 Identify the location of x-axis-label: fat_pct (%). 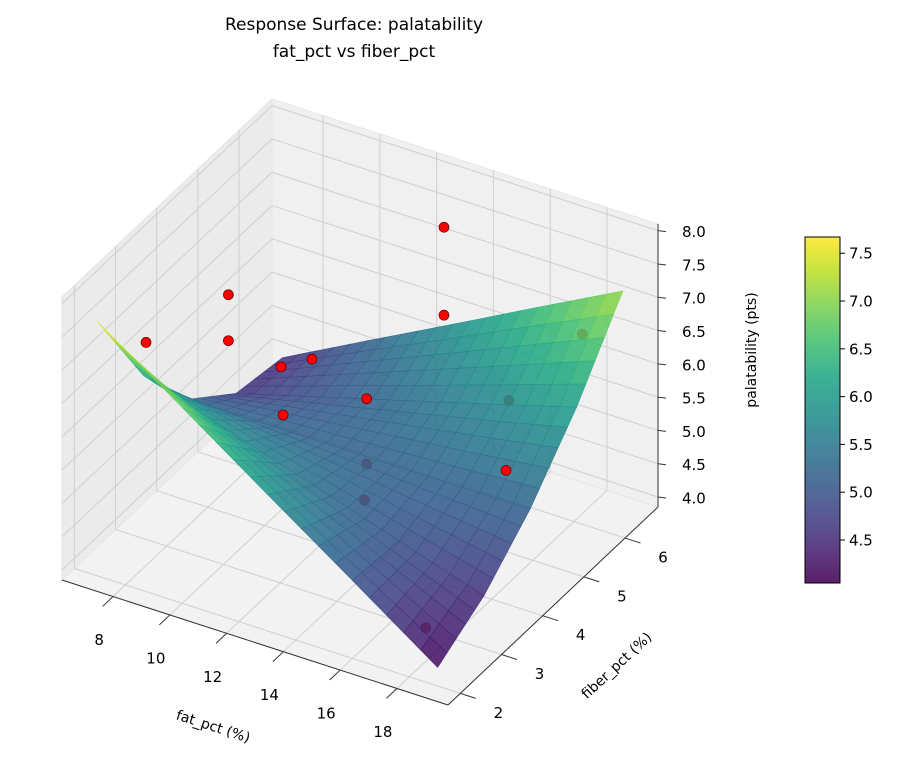
(213, 727).